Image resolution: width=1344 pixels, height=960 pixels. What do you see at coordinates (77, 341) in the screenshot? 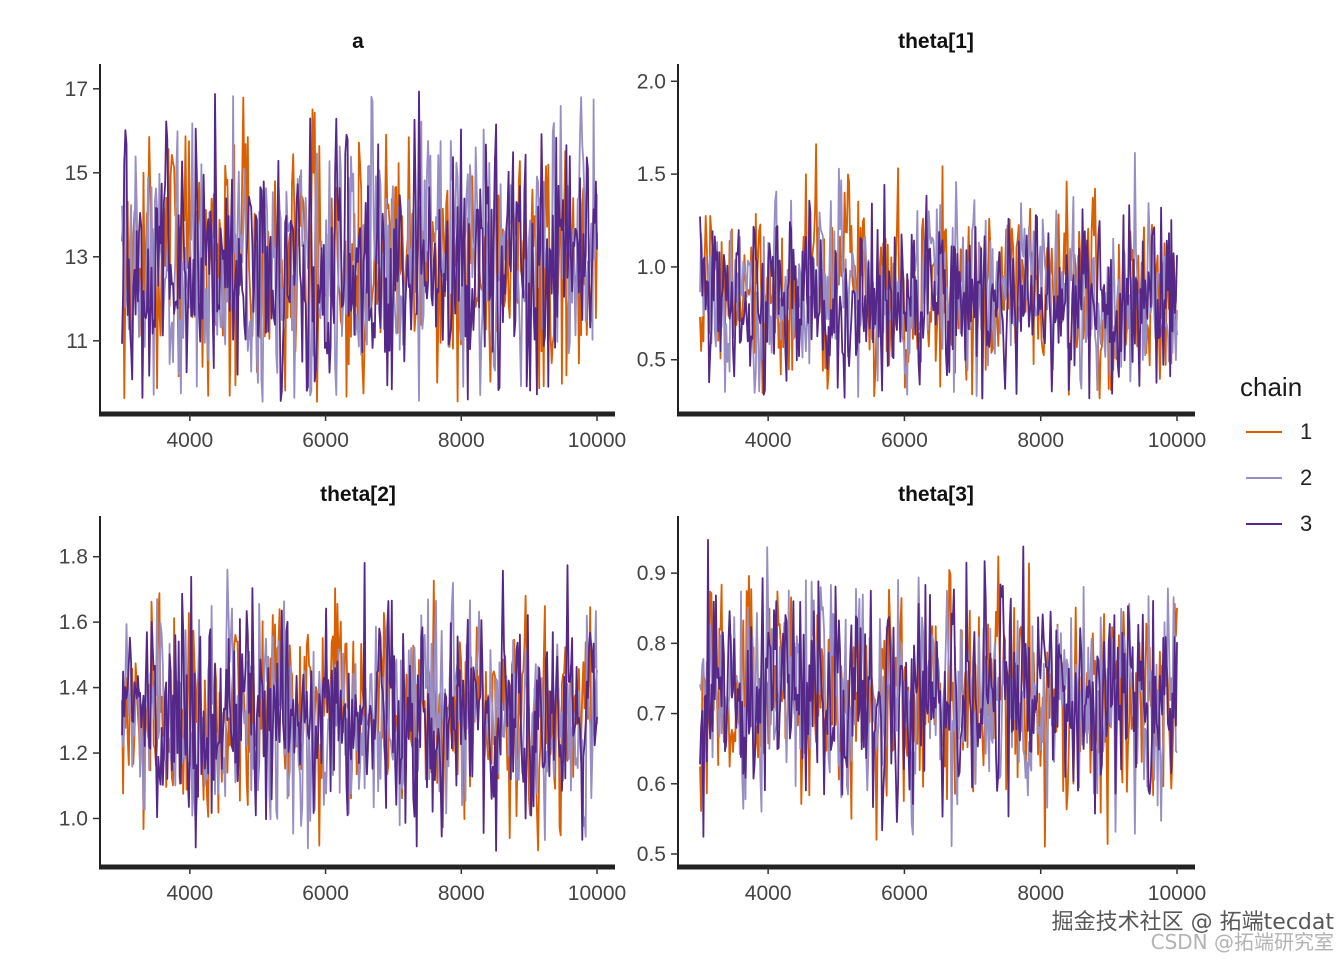
I see `y-tick-label: 11` at bounding box center [77, 341].